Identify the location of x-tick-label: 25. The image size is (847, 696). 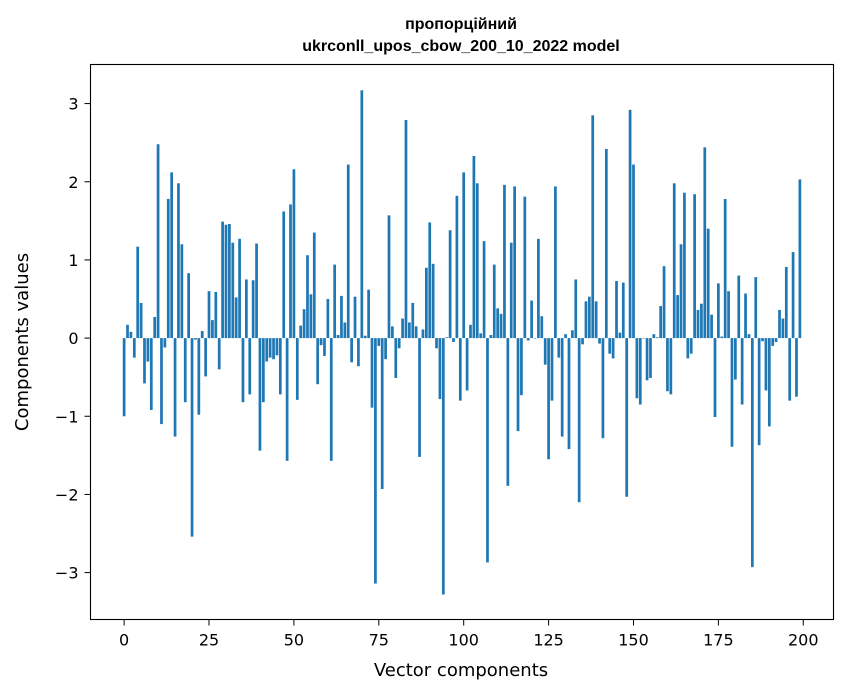
(209, 640).